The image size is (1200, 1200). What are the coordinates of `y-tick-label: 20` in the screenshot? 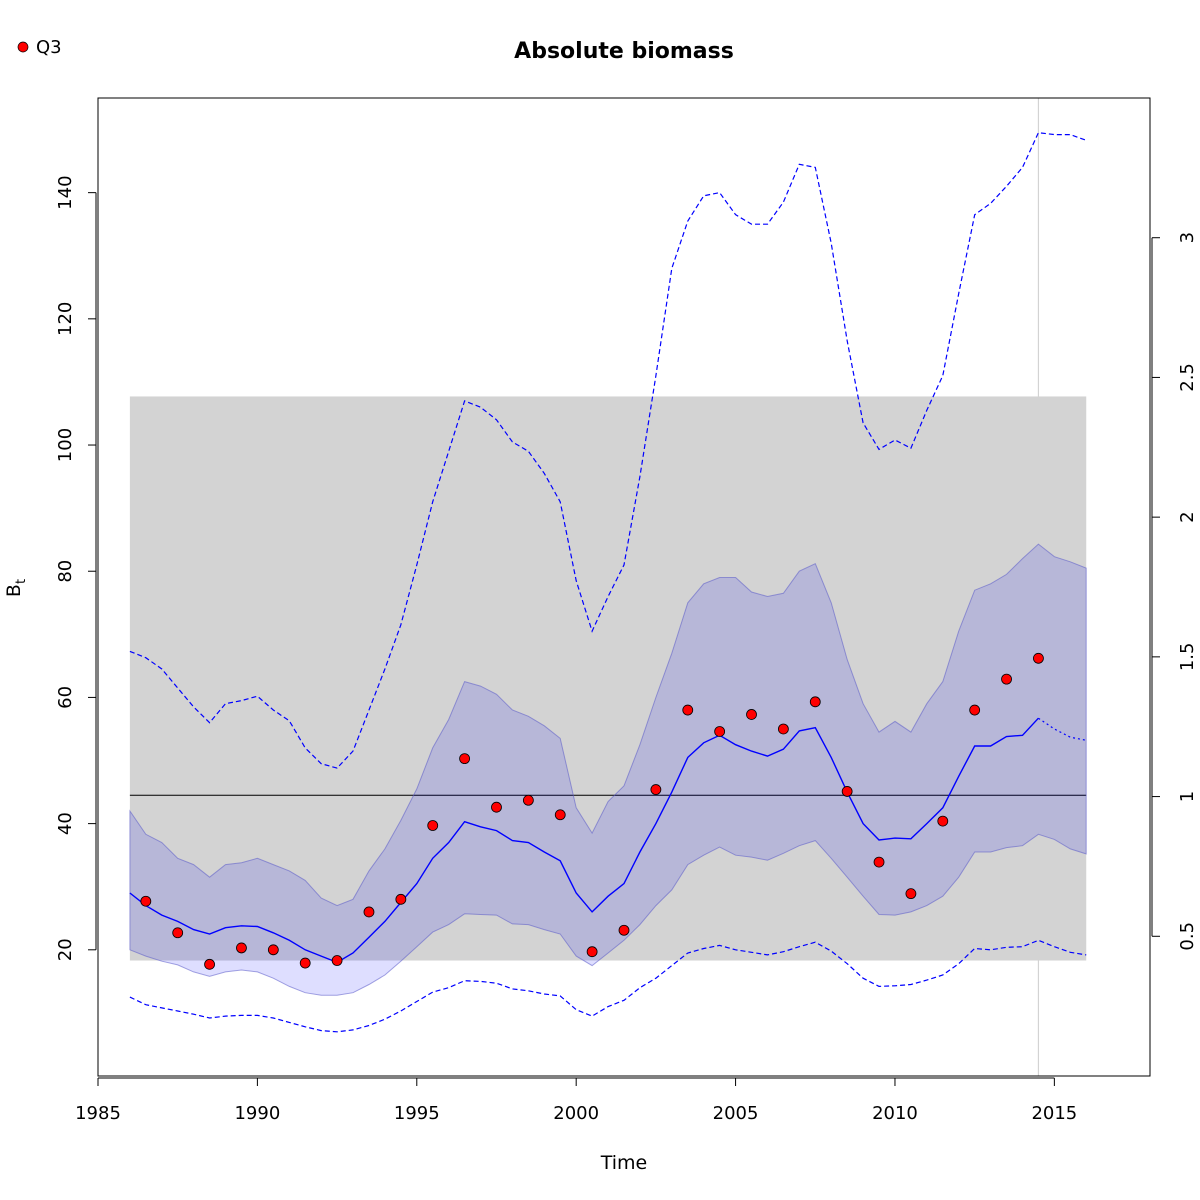 It's located at (65, 949).